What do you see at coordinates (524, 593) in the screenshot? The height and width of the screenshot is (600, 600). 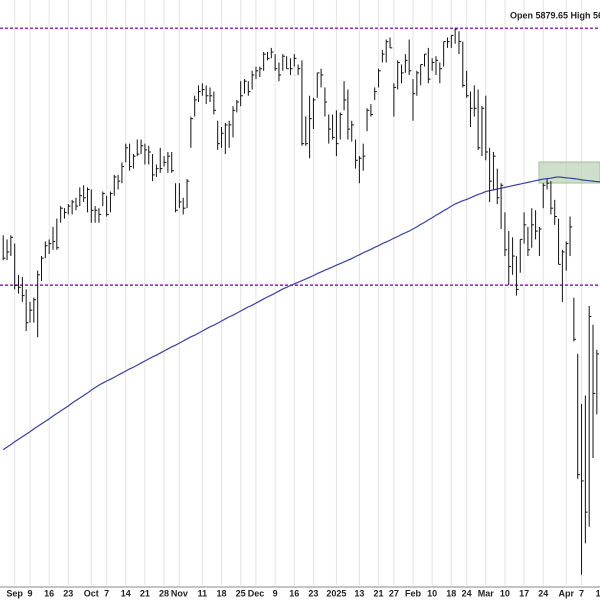 I see `x-tick-label: 17` at bounding box center [524, 593].